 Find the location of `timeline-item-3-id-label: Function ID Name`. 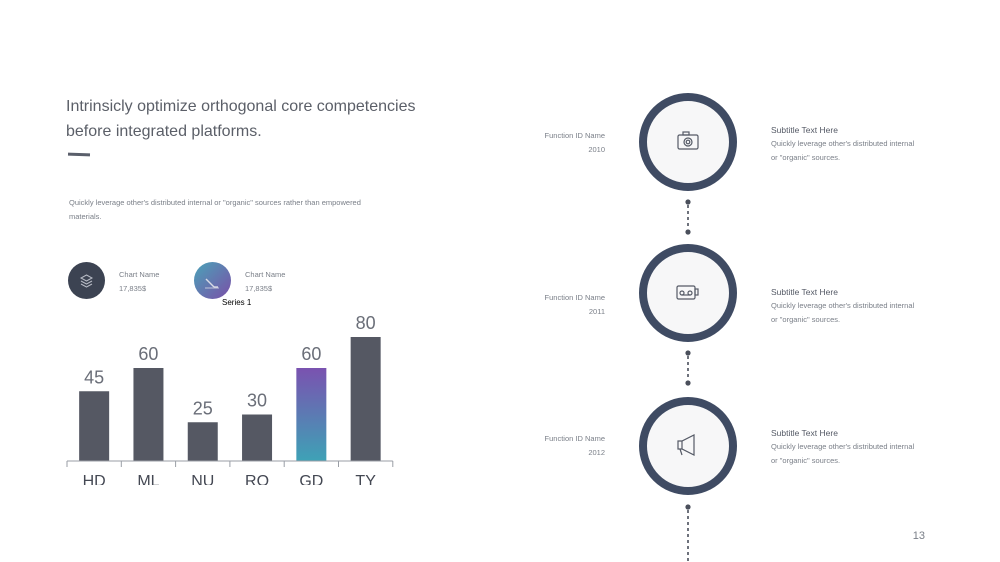

timeline-item-3-id-label: Function ID Name is located at coordinates (574, 438).